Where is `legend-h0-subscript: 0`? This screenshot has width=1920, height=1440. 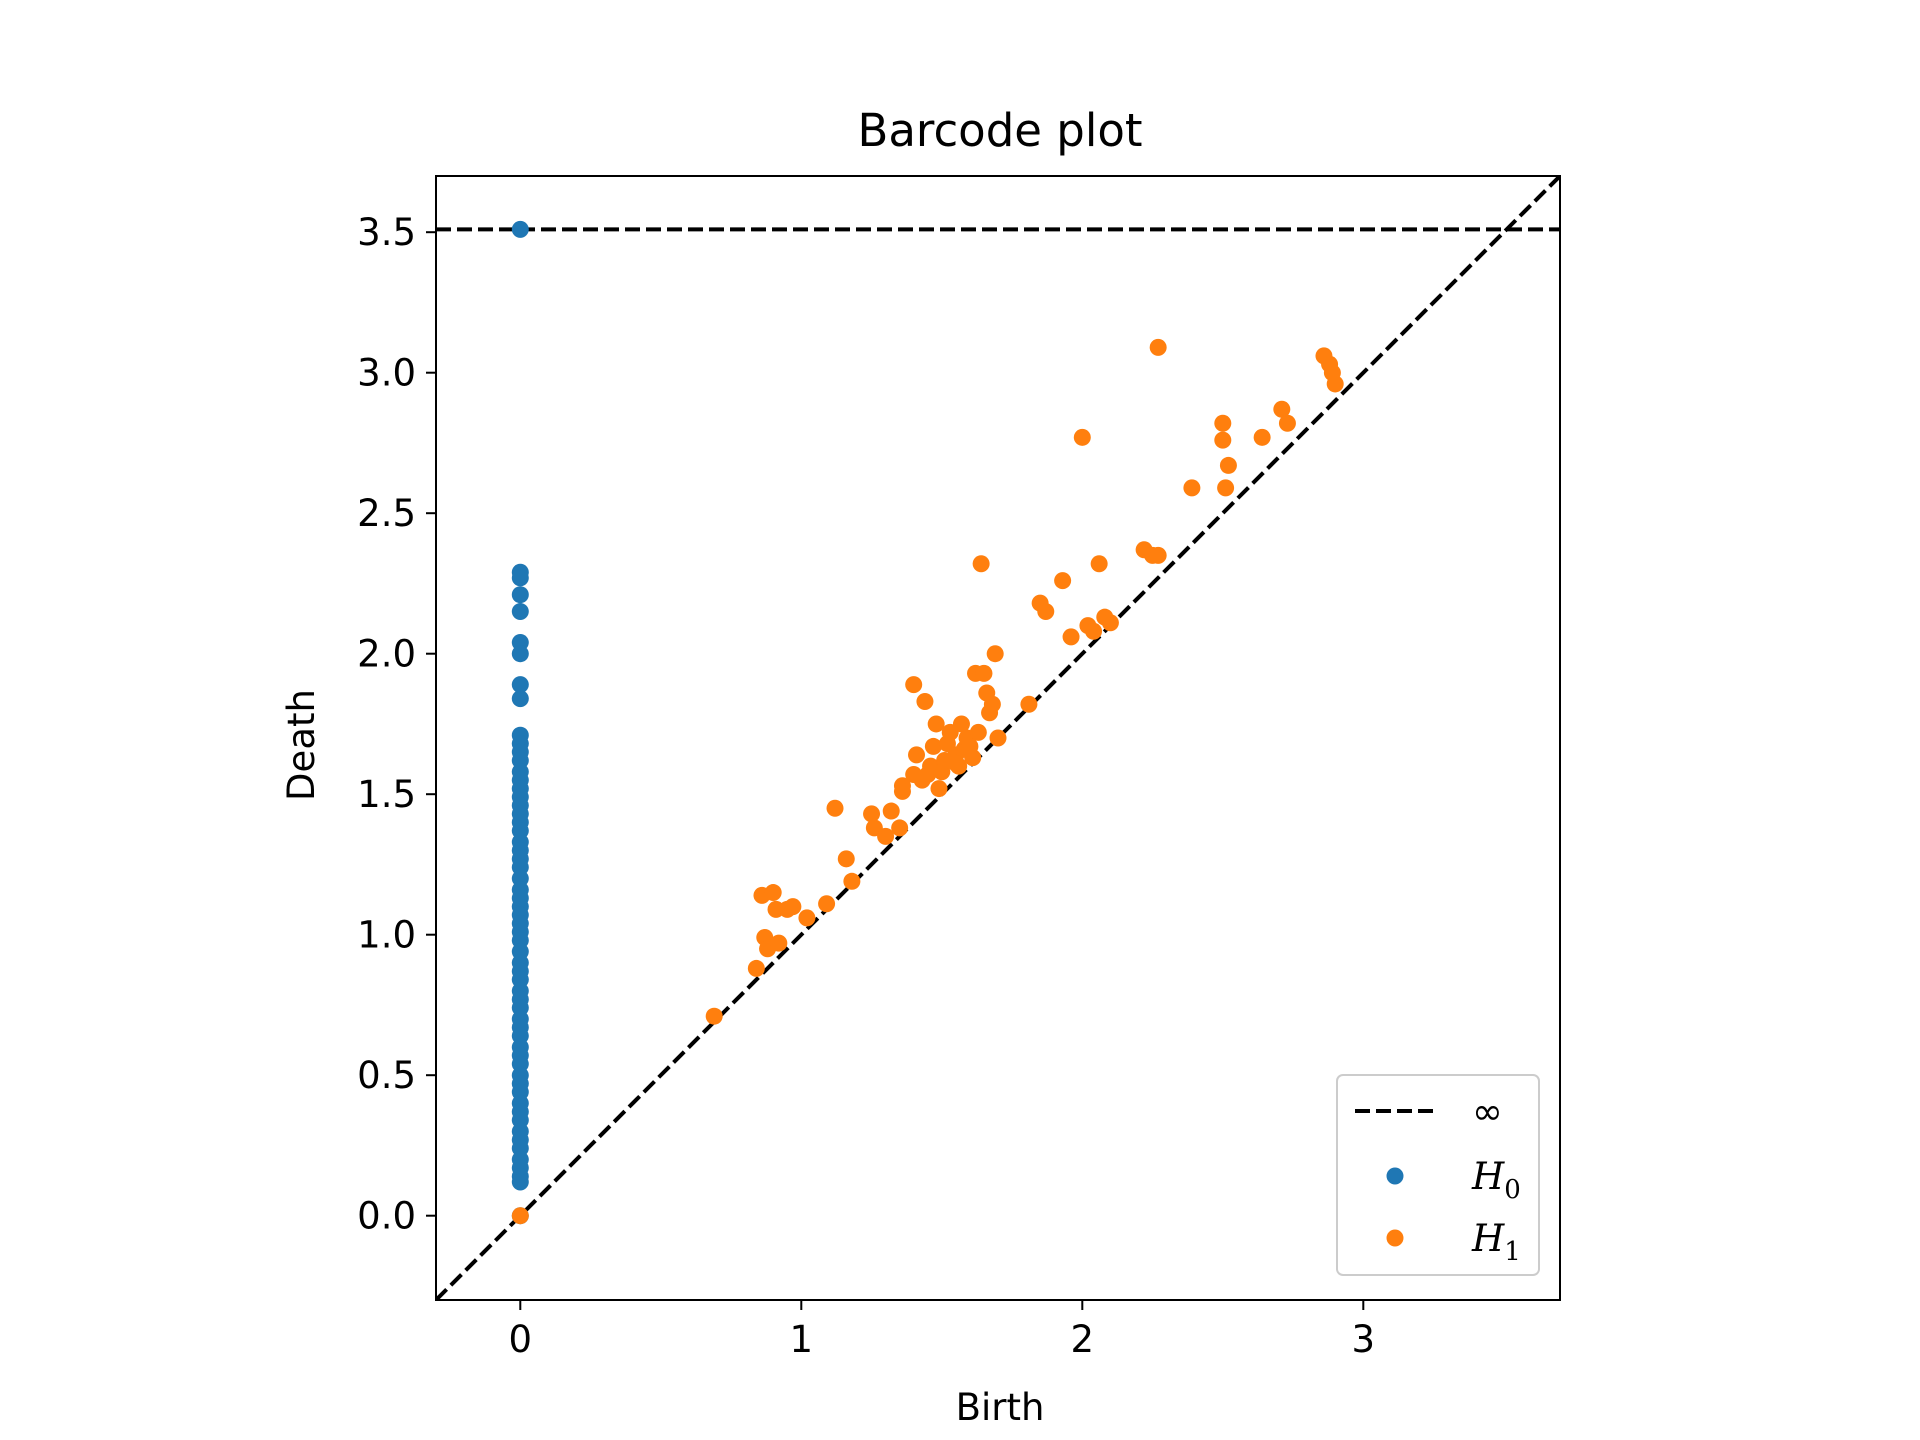 legend-h0-subscript: 0 is located at coordinates (1512, 1190).